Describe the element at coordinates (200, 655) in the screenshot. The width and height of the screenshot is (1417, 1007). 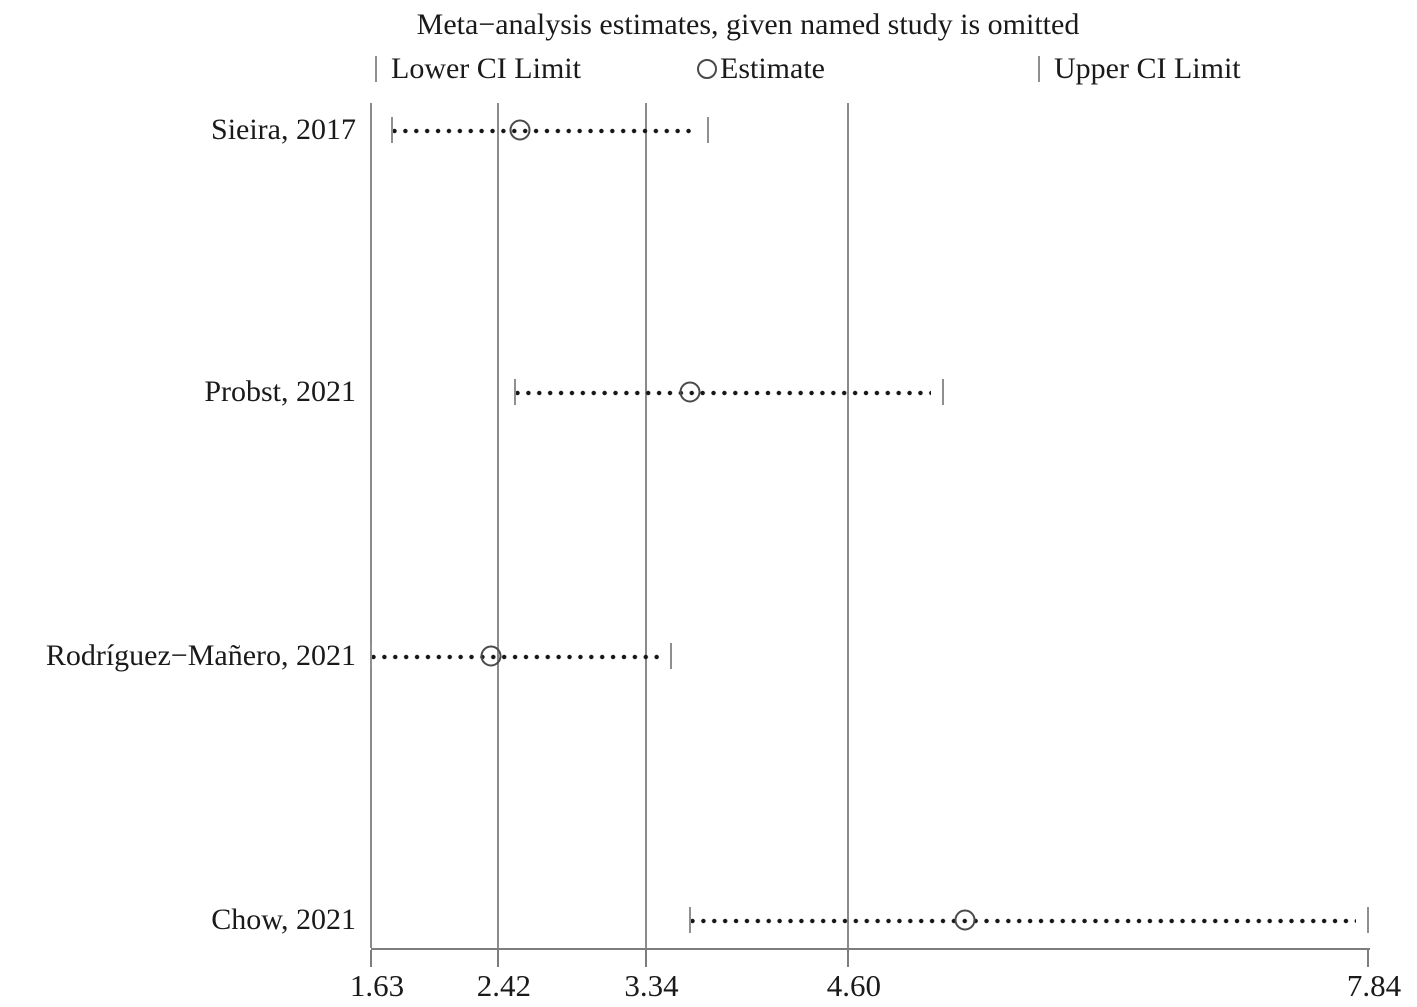
I see `study-label: Rodríguez−Mañero, 2021` at that location.